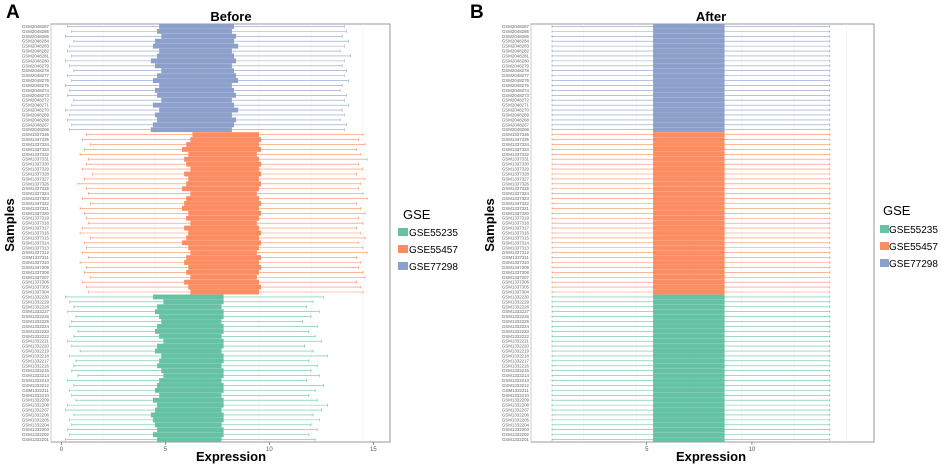 The height and width of the screenshot is (467, 941). What do you see at coordinates (516, 36) in the screenshot?
I see `panel-b-sample-label: GSM2048285` at bounding box center [516, 36].